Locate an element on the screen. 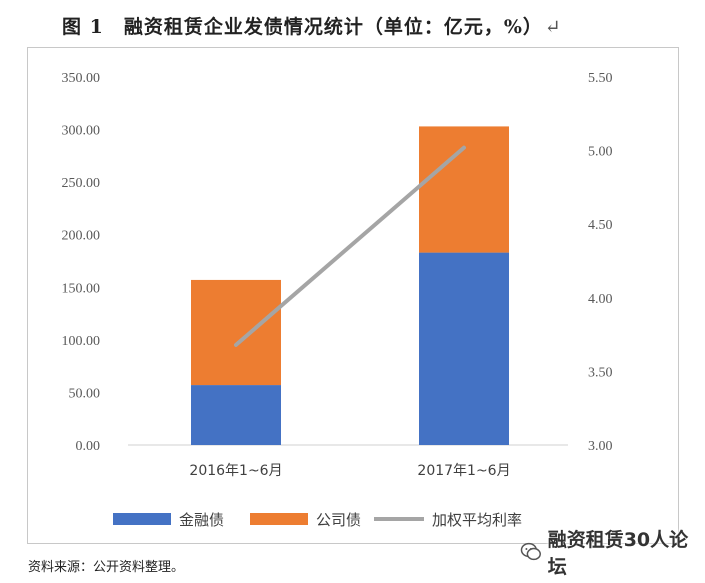 Image resolution: width=705 pixels, height=583 pixels. y-left-tick-label: 300.00 is located at coordinates (81, 131).